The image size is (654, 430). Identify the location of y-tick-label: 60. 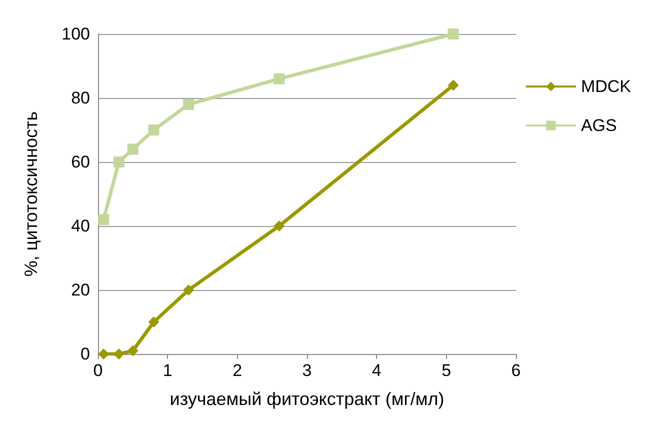
(80, 162).